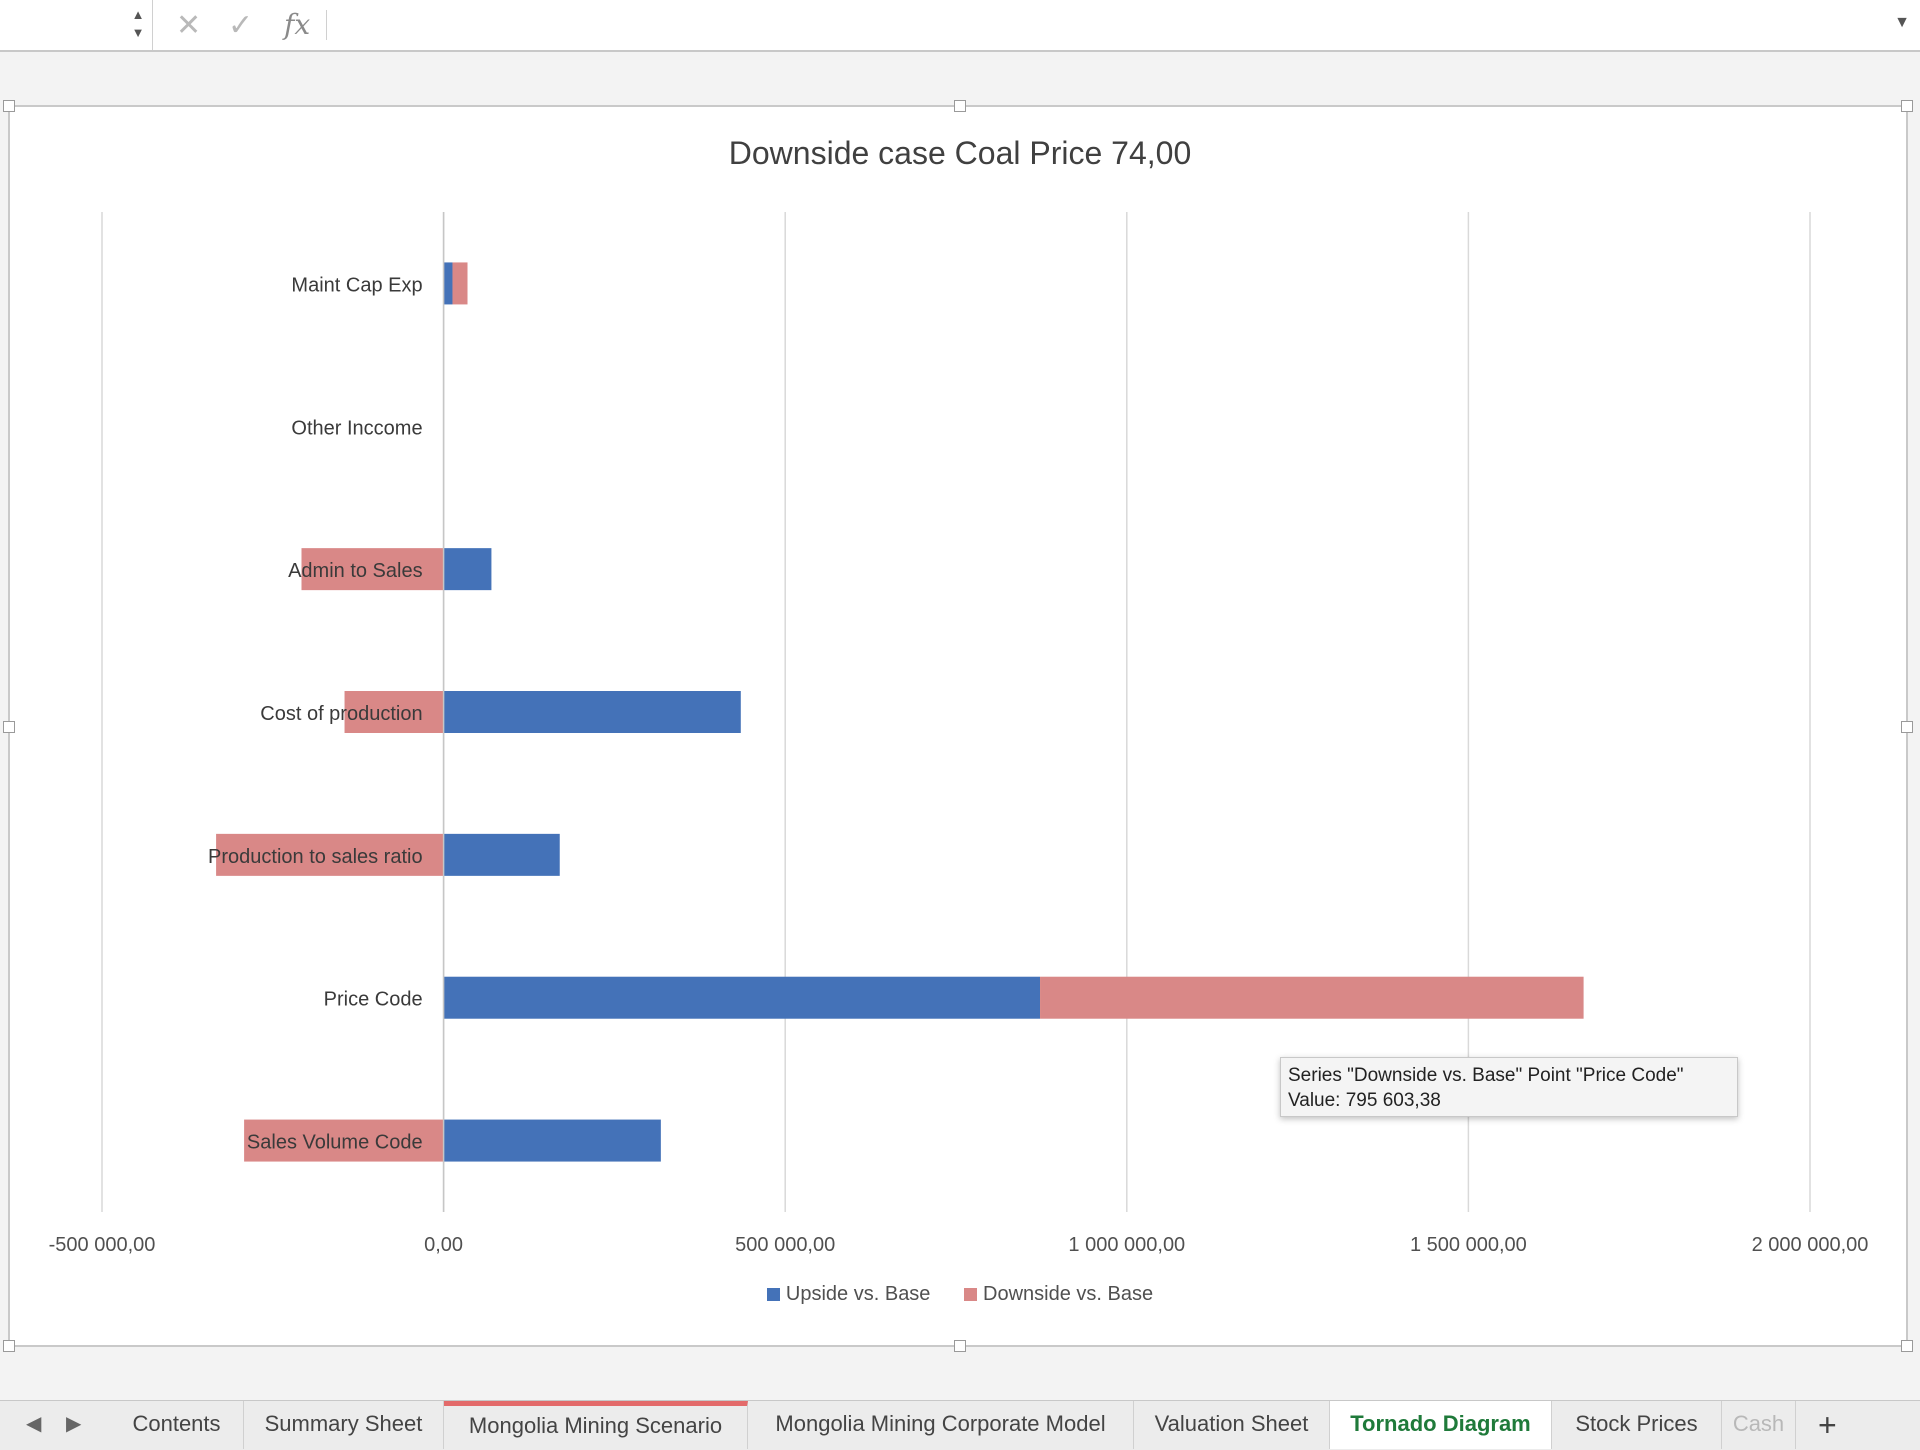 The image size is (1920, 1450). Describe the element at coordinates (1907, 727) in the screenshot. I see `resize-handle-right` at that location.